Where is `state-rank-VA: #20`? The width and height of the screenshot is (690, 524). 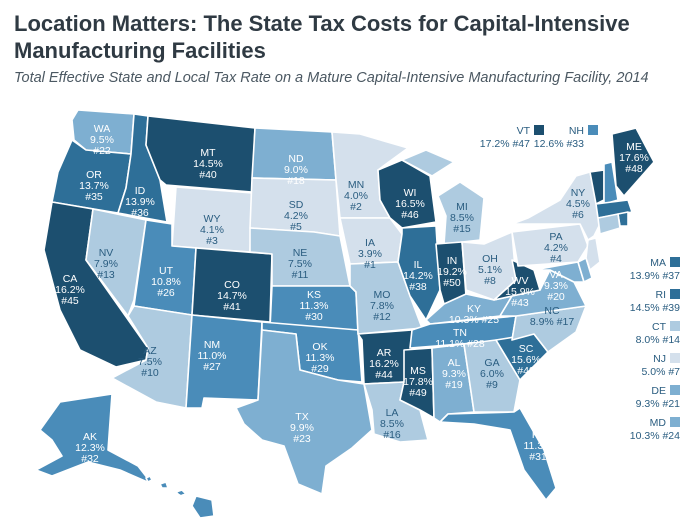 state-rank-VA: #20 is located at coordinates (556, 297).